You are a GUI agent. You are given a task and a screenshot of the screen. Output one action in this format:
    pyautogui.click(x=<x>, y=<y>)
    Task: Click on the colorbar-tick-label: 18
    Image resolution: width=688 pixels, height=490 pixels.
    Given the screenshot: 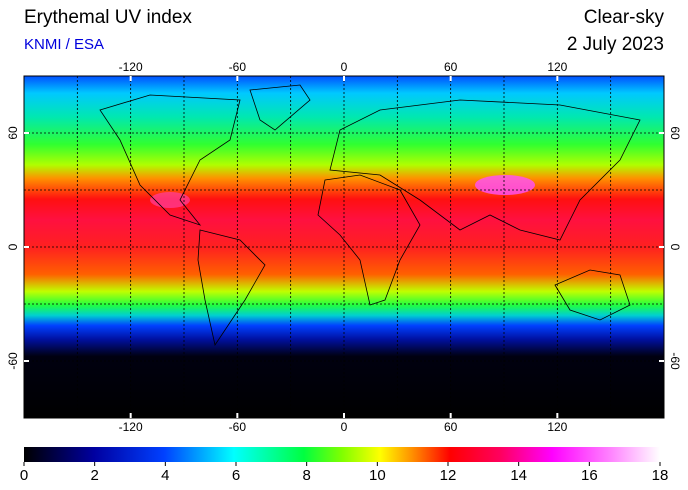 What is the action you would take?
    pyautogui.click(x=660, y=475)
    